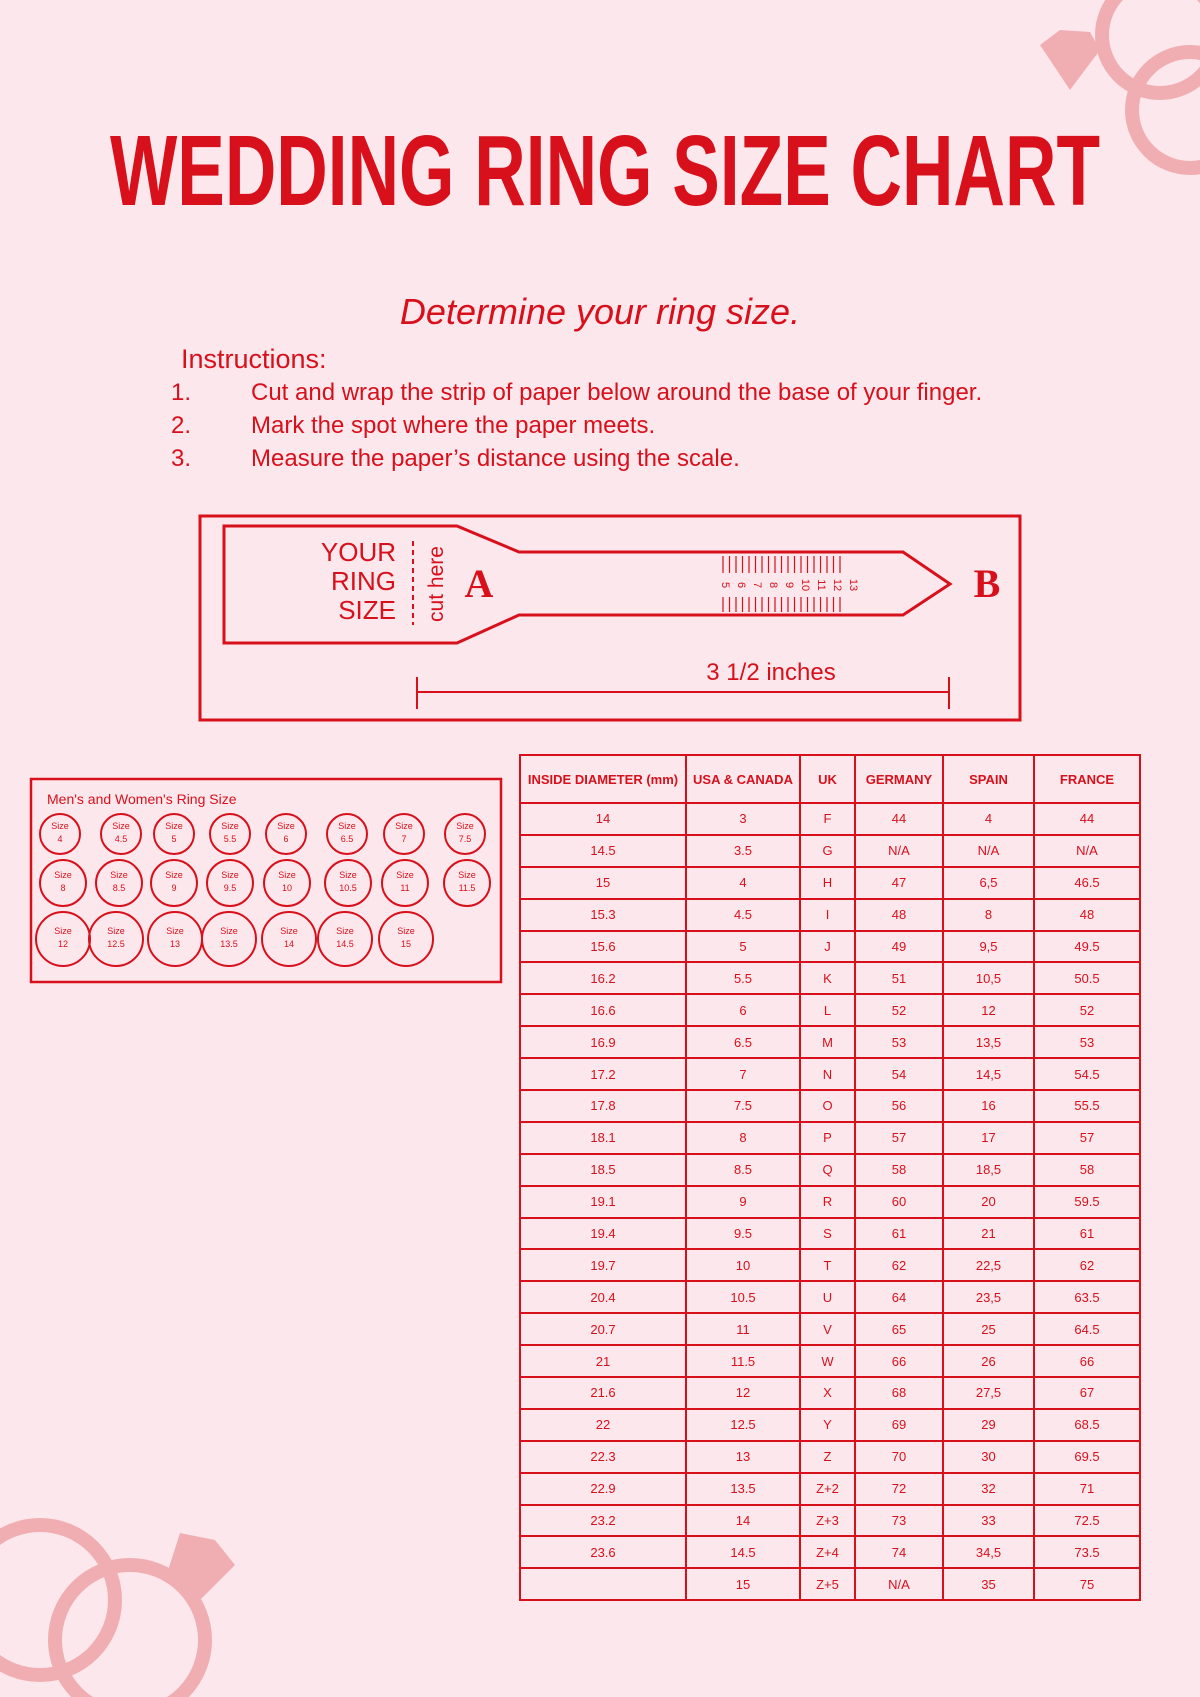  What do you see at coordinates (899, 1297) in the screenshot?
I see `table-cell: 64` at bounding box center [899, 1297].